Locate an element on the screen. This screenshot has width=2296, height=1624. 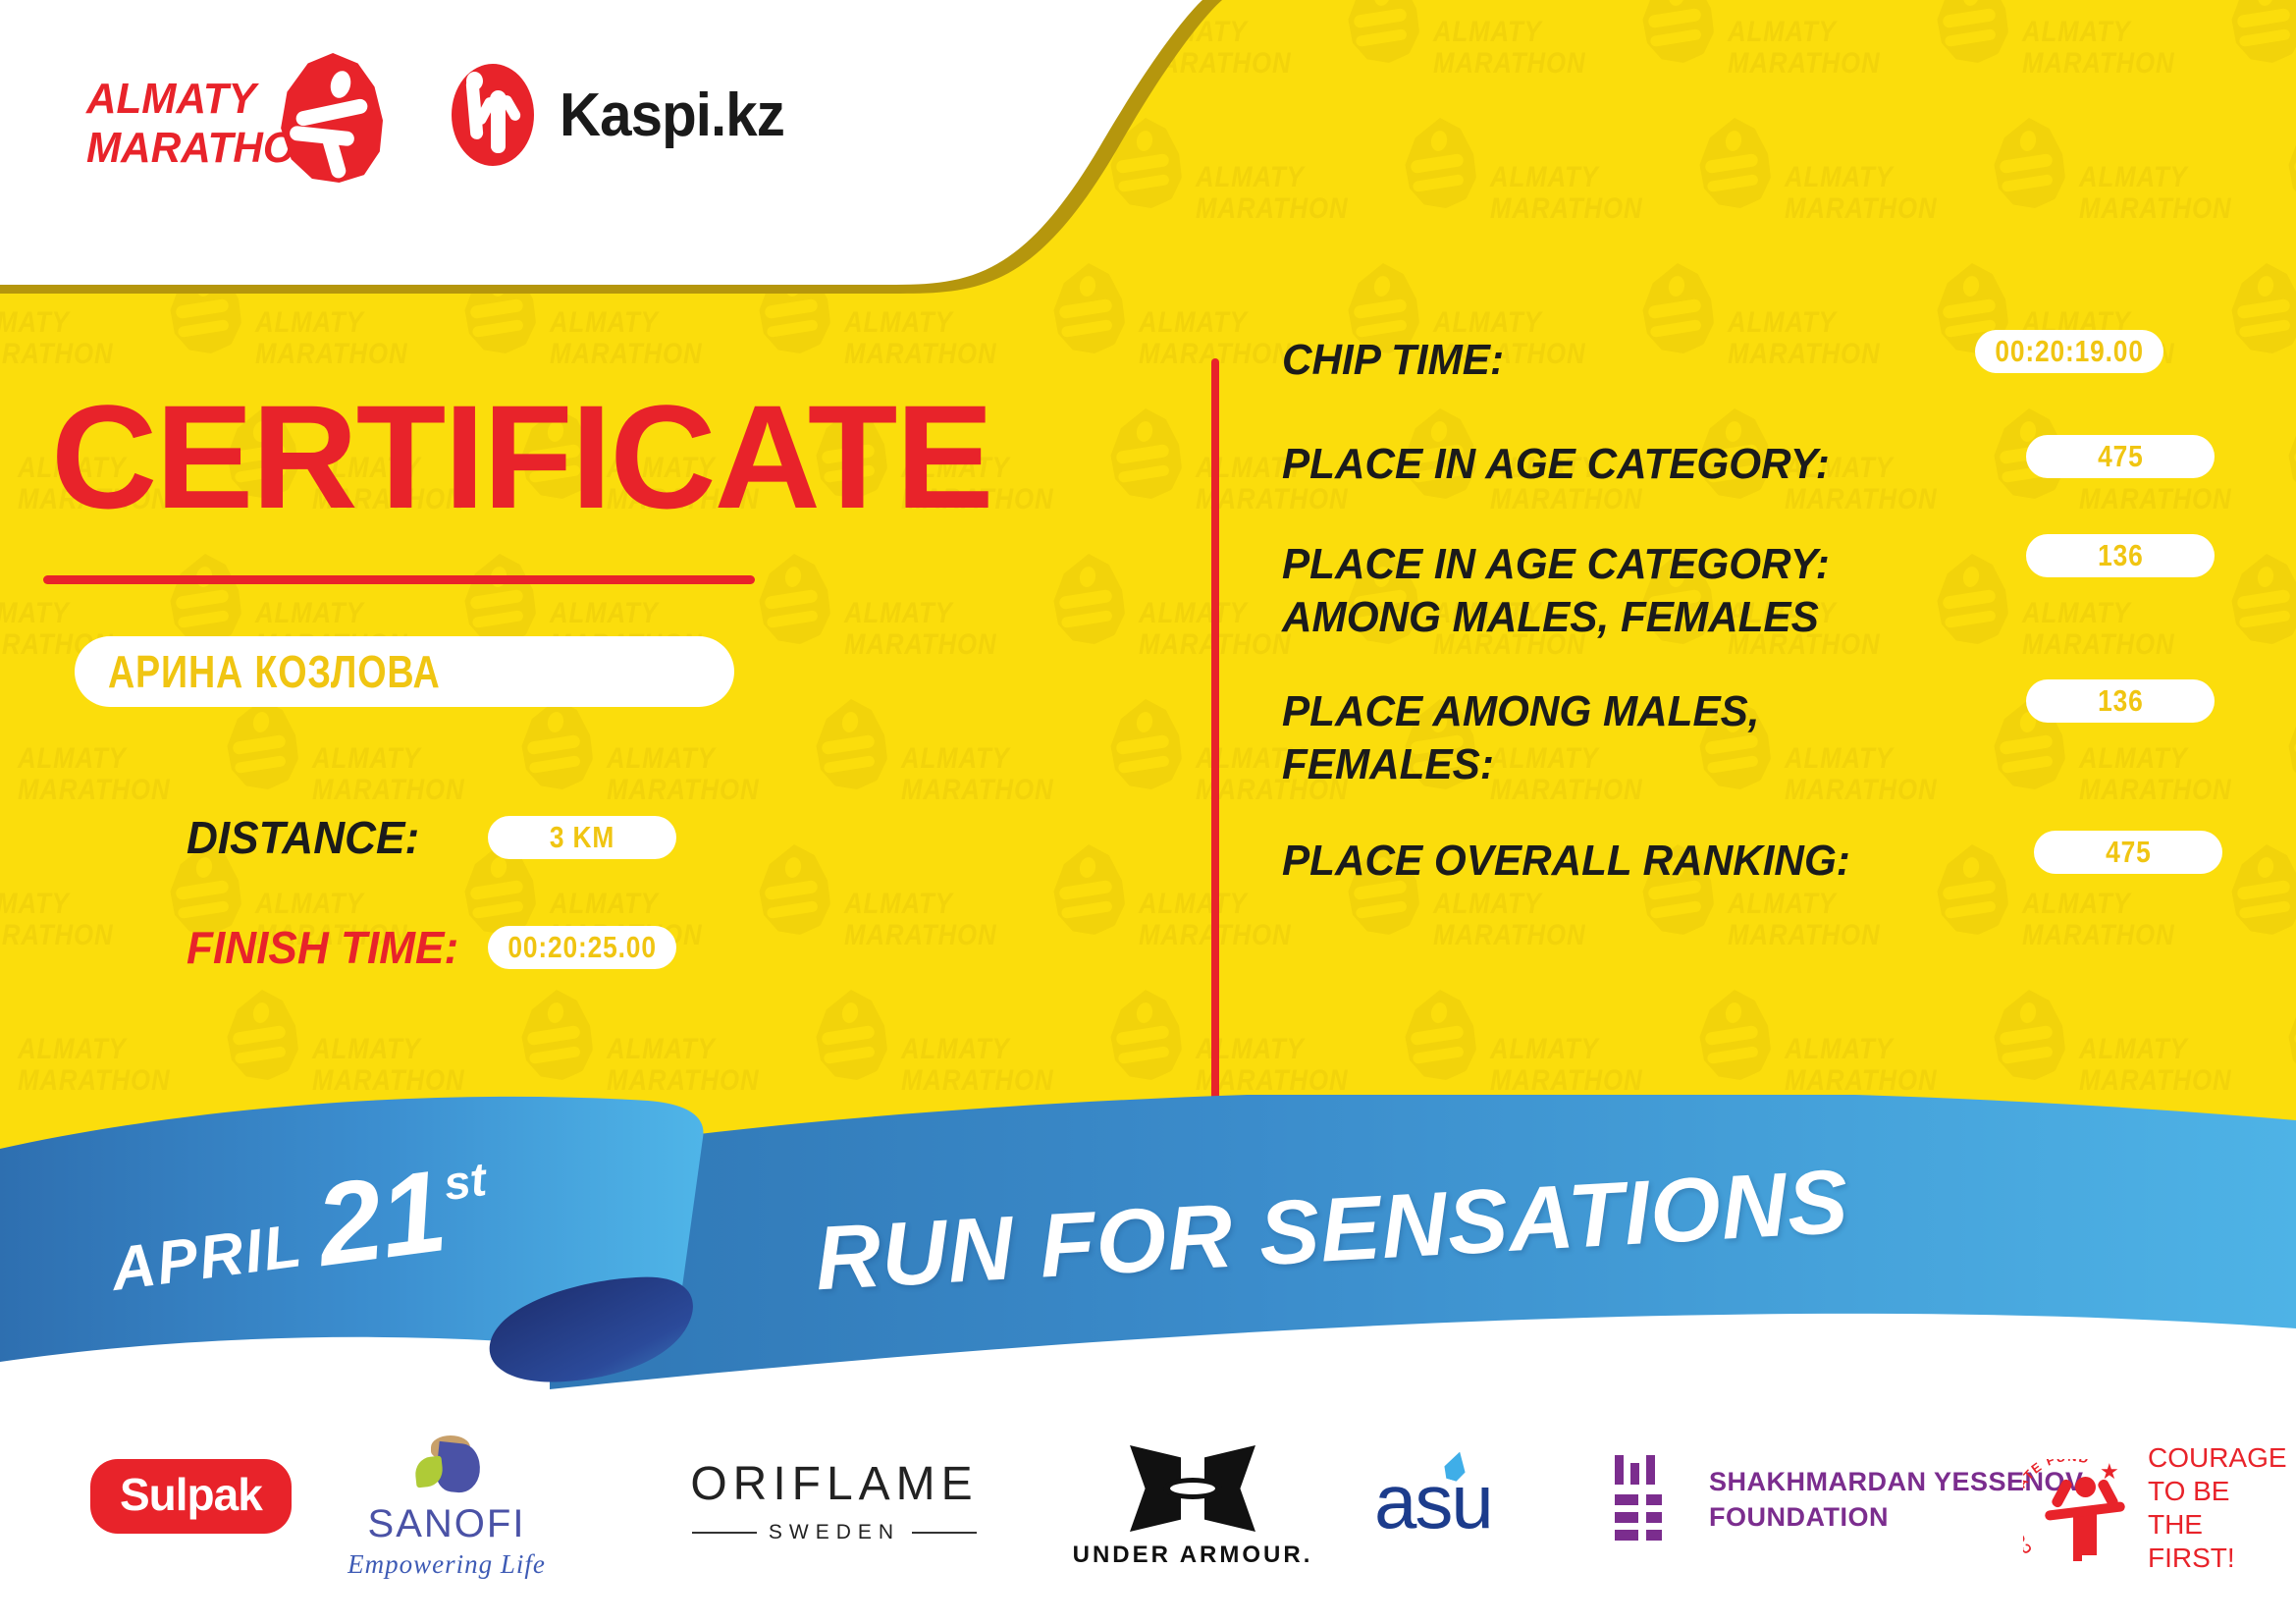
ribbon-date-band is located at coordinates (352, 1229).